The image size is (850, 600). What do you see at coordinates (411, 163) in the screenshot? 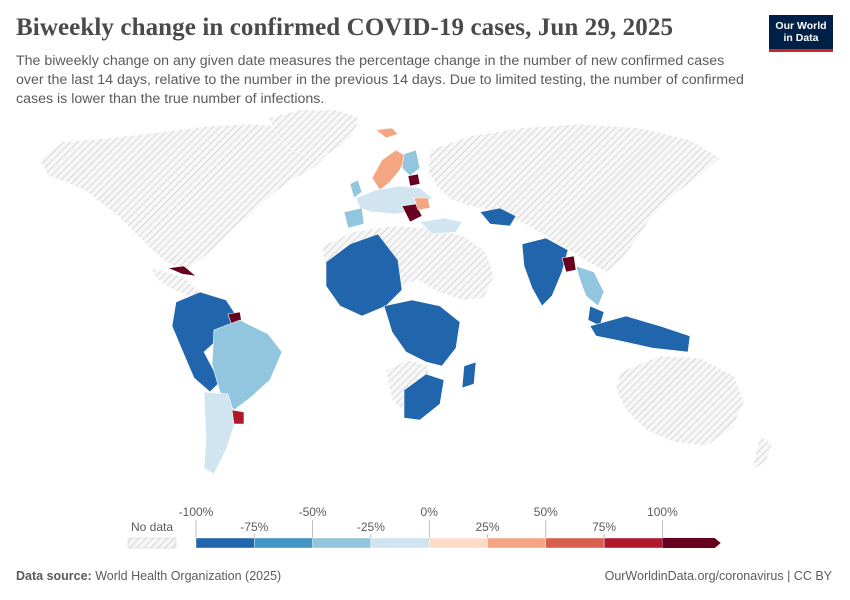
I see `region-finland` at bounding box center [411, 163].